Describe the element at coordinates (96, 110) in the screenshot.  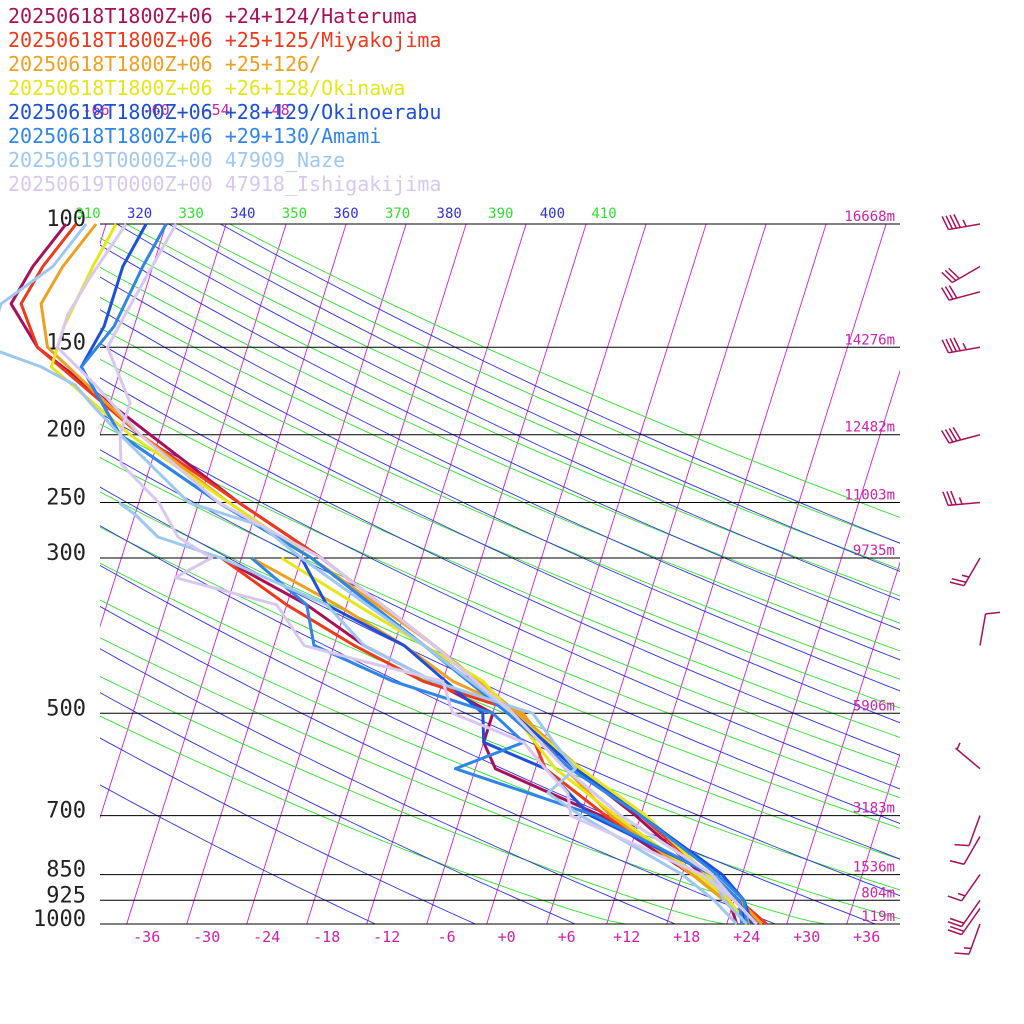
I see `isotherm-label: -66` at that location.